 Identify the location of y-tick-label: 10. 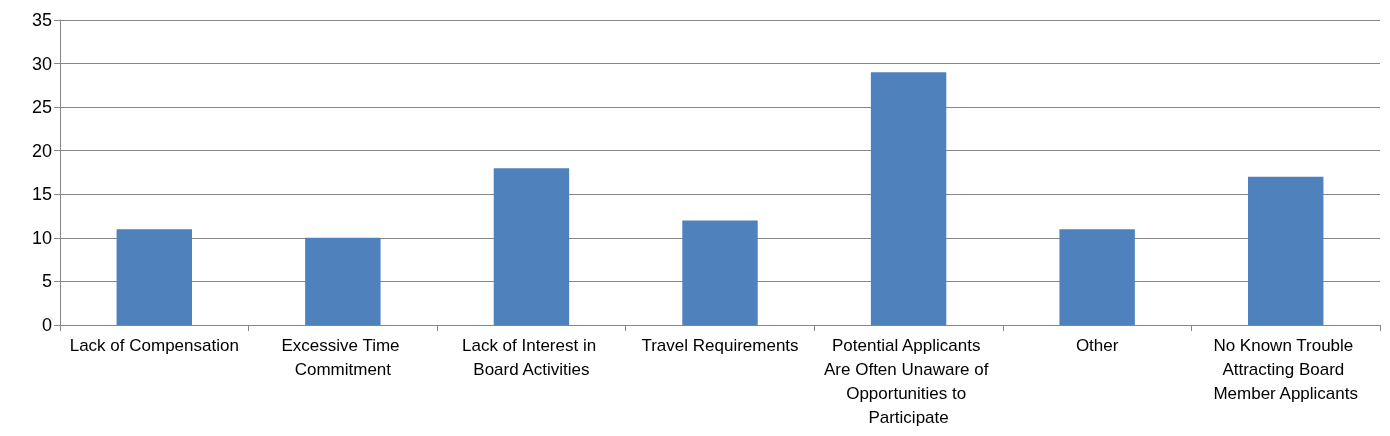
(41, 237).